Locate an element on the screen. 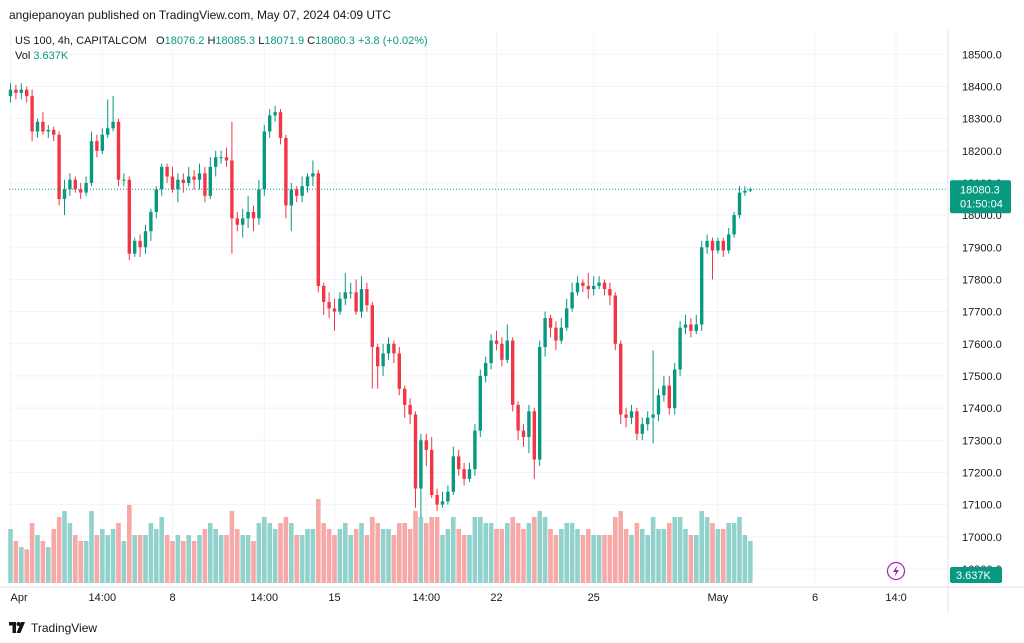 This screenshot has width=1024, height=643. volume-tag is located at coordinates (976, 575).